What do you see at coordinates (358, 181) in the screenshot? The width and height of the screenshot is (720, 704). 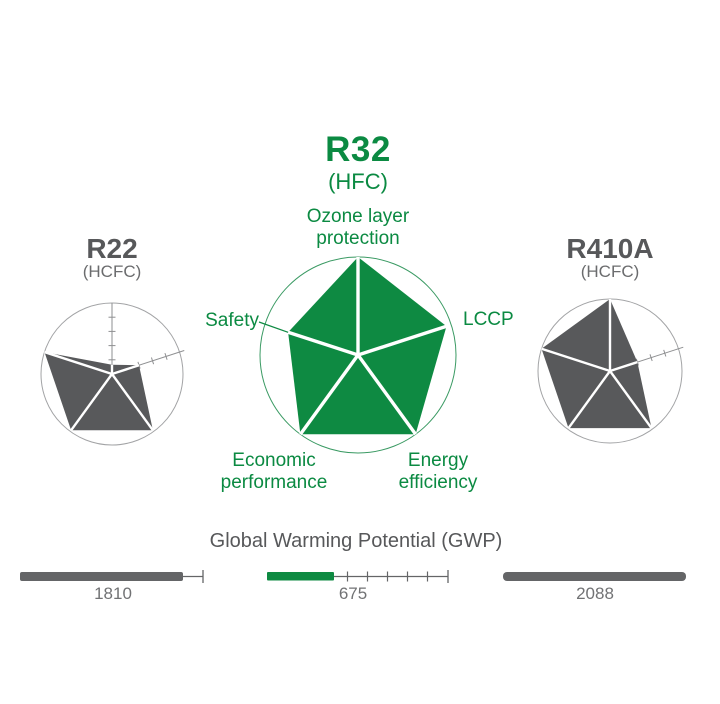 I see `center-chart-family: (HFC)` at bounding box center [358, 181].